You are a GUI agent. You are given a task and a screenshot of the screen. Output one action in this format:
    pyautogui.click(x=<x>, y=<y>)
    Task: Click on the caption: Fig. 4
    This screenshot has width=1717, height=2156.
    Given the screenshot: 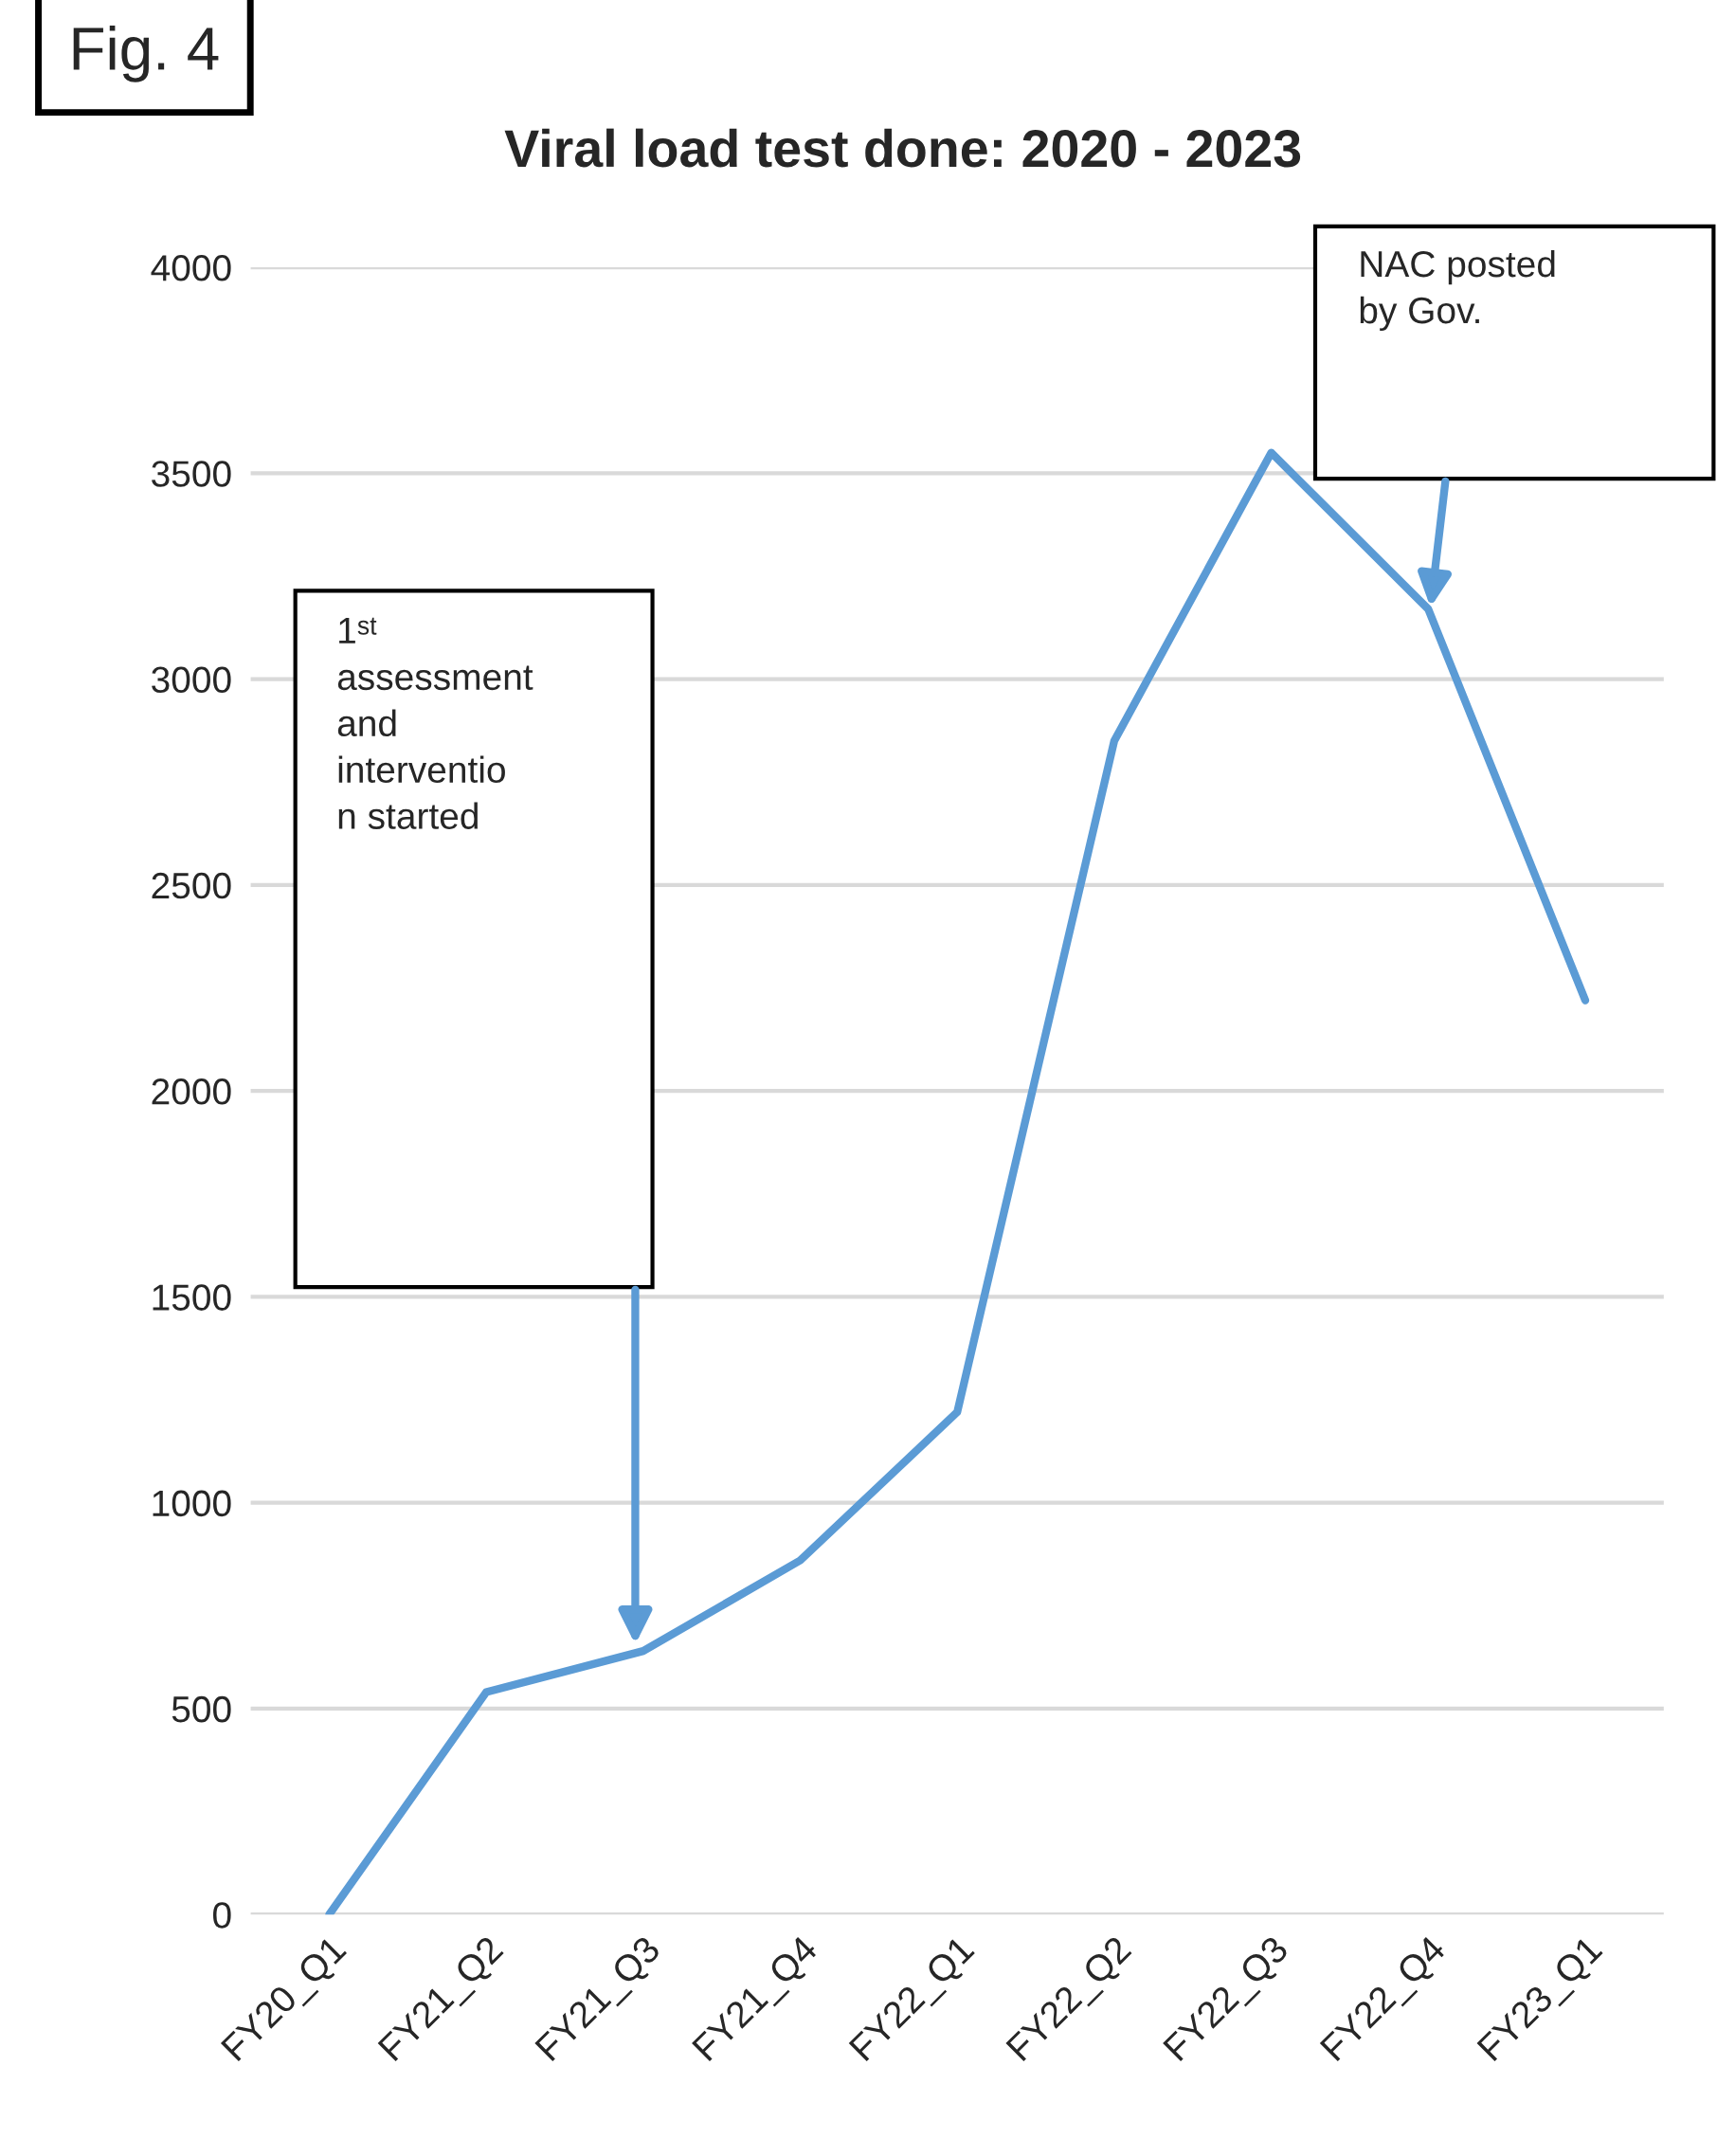 What is the action you would take?
    pyautogui.click(x=146, y=54)
    